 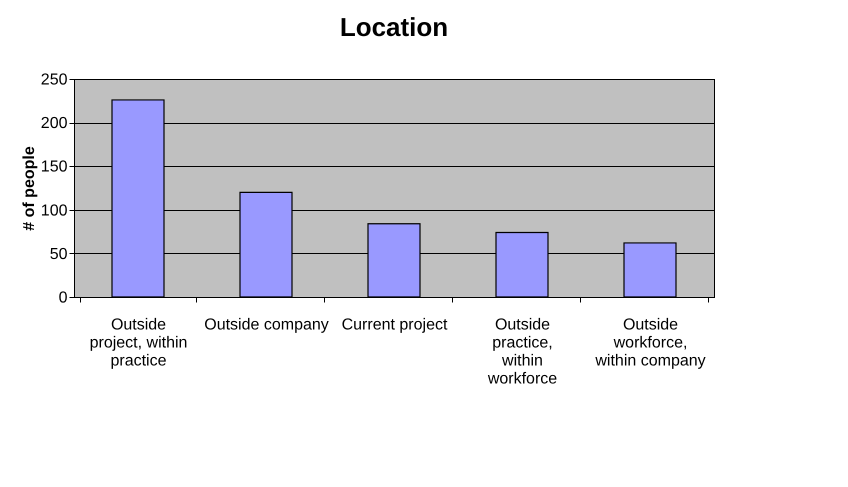 I want to click on chart-title: Location, so click(x=394, y=27).